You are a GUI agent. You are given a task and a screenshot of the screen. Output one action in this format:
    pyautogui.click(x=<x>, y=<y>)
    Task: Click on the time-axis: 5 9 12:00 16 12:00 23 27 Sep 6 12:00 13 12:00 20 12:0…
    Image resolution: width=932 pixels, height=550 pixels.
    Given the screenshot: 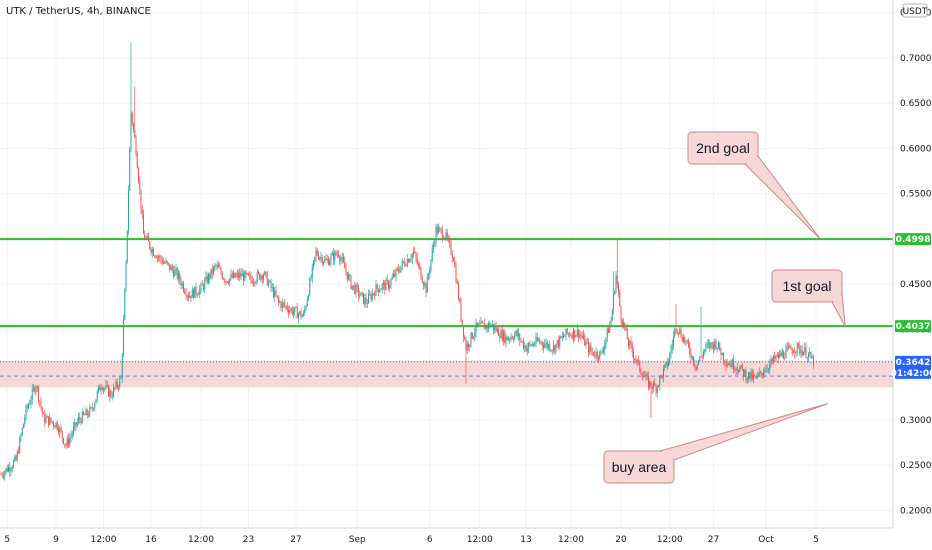 What is the action you would take?
    pyautogui.click(x=446, y=538)
    